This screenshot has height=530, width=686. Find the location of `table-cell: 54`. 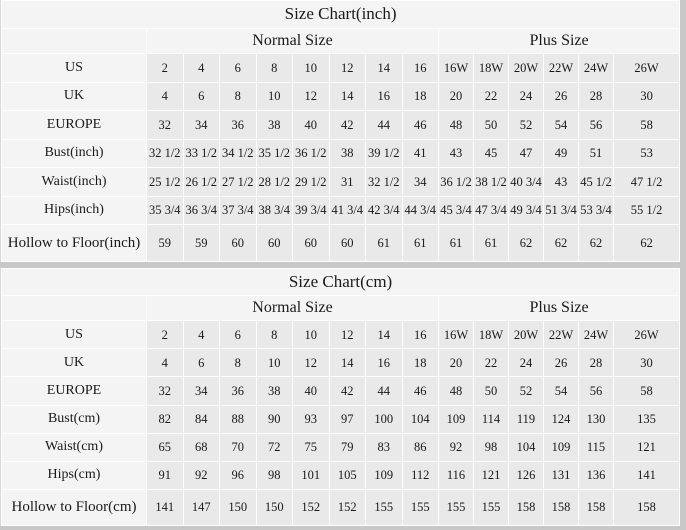

table-cell: 54 is located at coordinates (561, 125).